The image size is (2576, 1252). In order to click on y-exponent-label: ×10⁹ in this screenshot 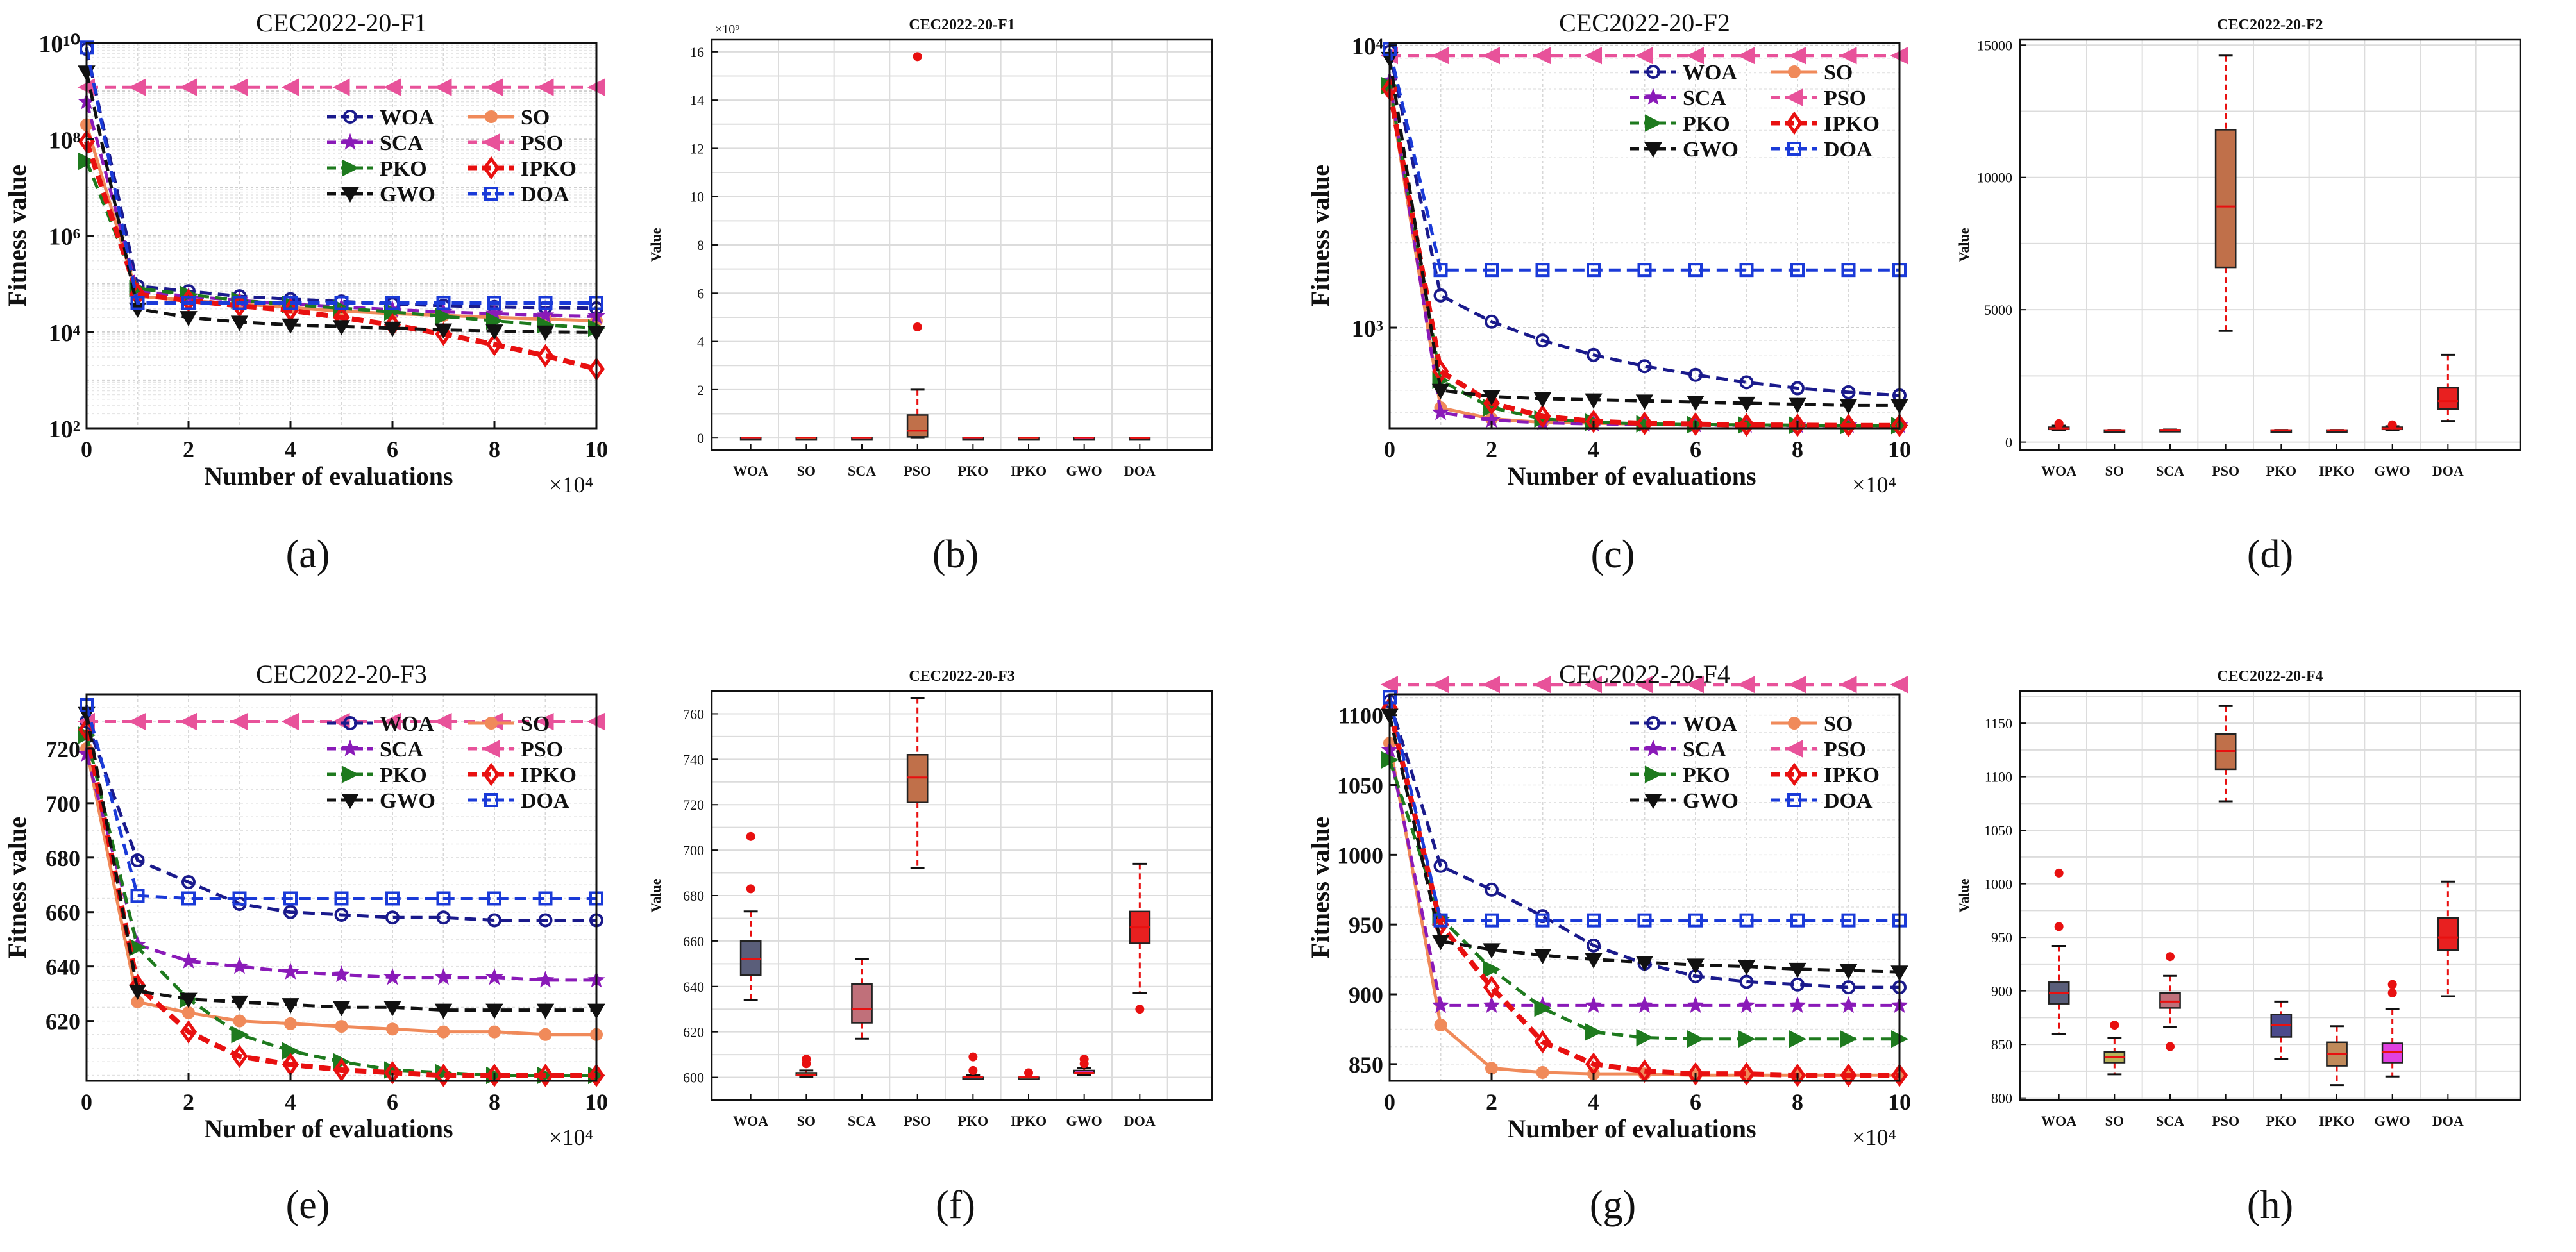, I will do `click(727, 29)`.